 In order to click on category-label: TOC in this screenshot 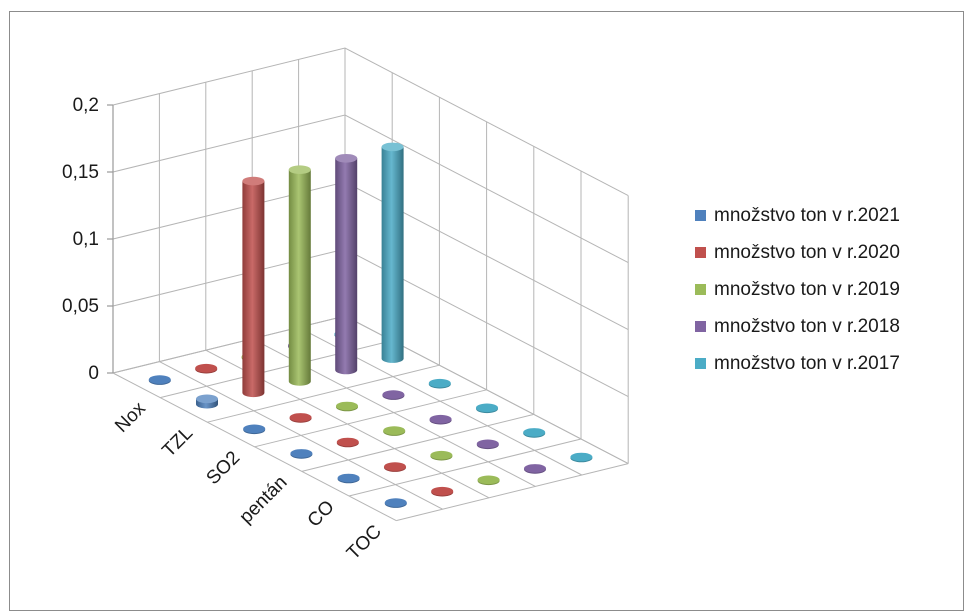, I will do `click(364, 542)`.